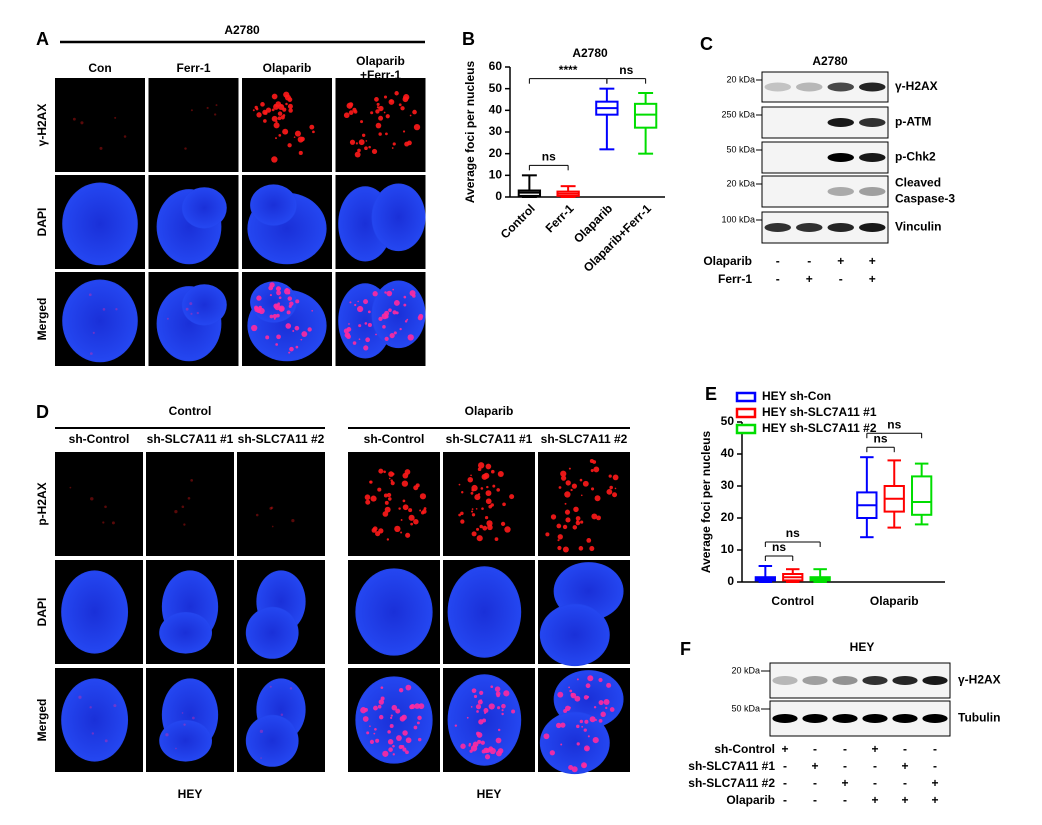  What do you see at coordinates (645, 115) in the screenshot?
I see `box` at bounding box center [645, 115].